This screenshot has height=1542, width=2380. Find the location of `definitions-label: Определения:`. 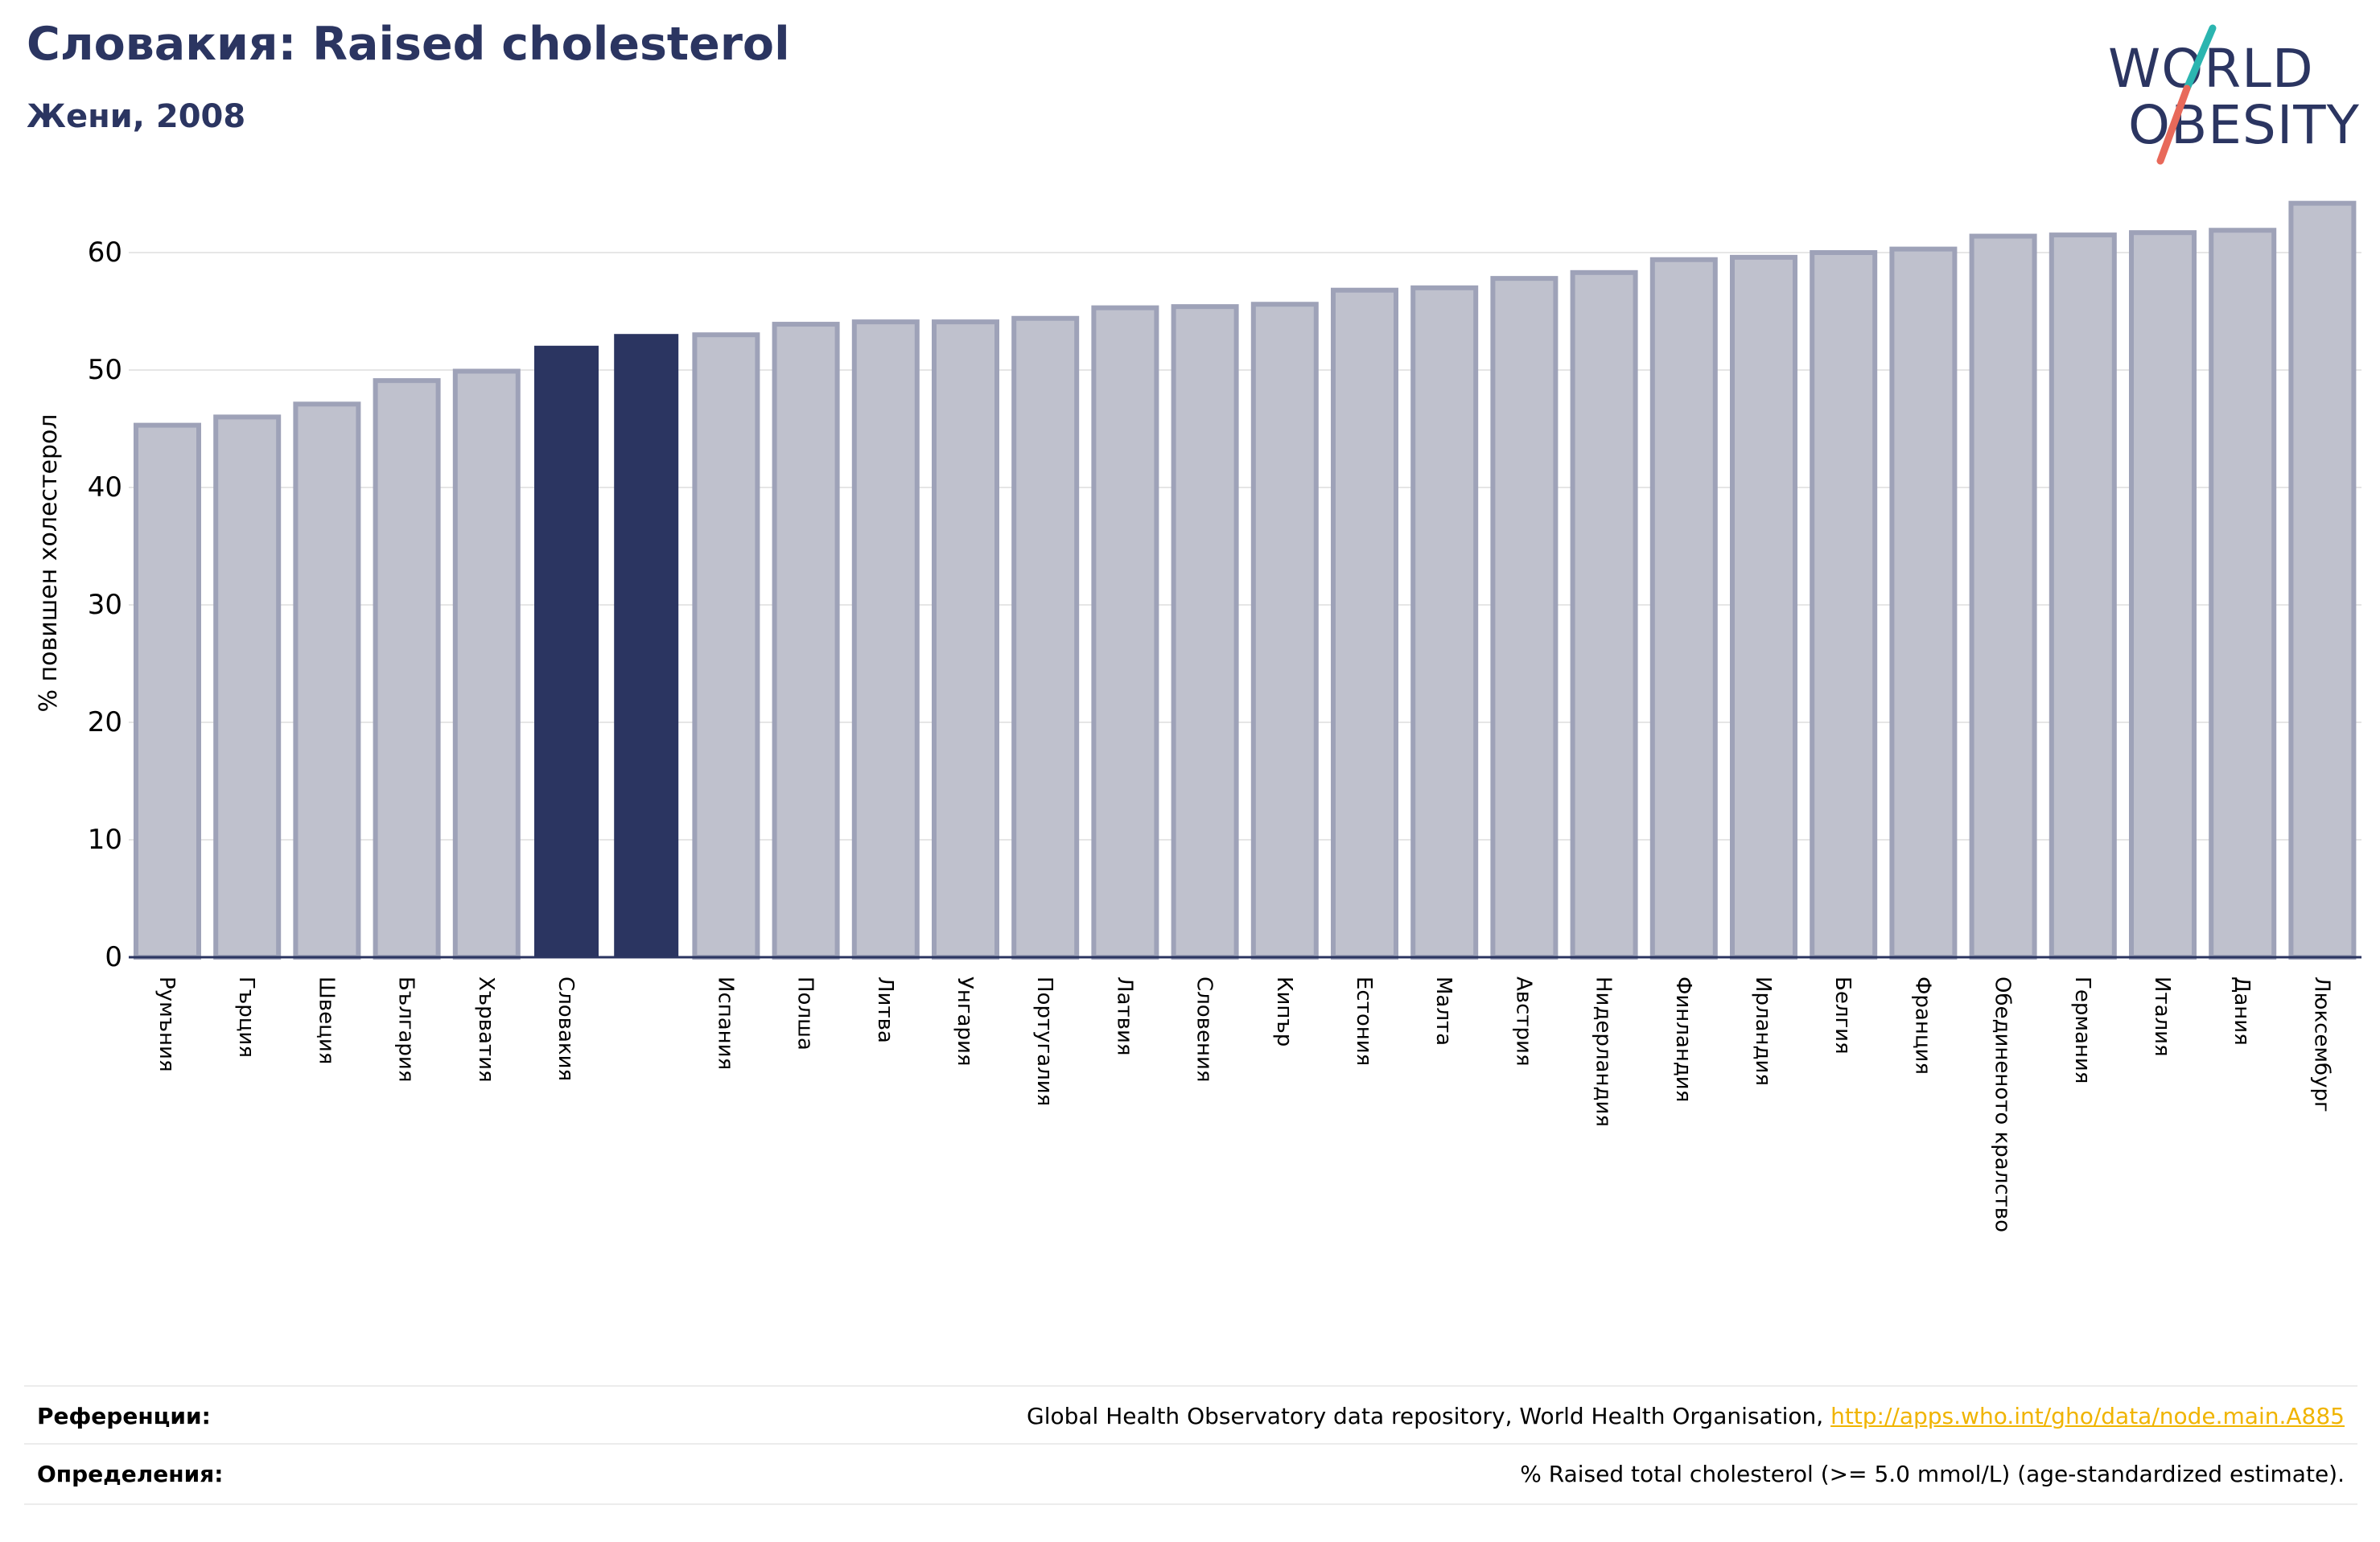

definitions-label: Определения: is located at coordinates (130, 1474).